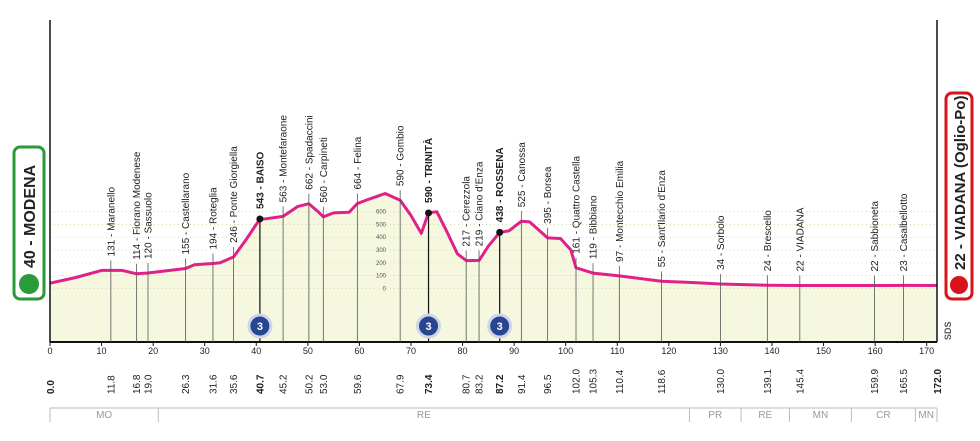 This screenshot has width=980, height=441. What do you see at coordinates (715, 415) in the screenshot?
I see `province-label: PR` at bounding box center [715, 415].